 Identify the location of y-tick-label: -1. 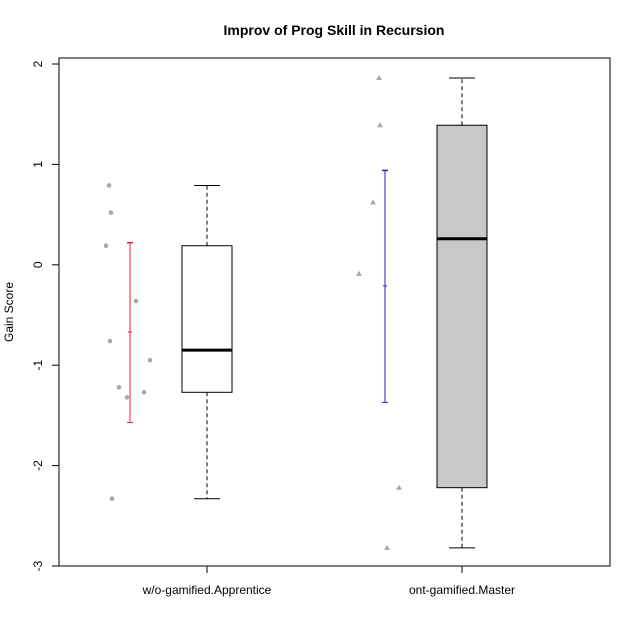
(38, 365).